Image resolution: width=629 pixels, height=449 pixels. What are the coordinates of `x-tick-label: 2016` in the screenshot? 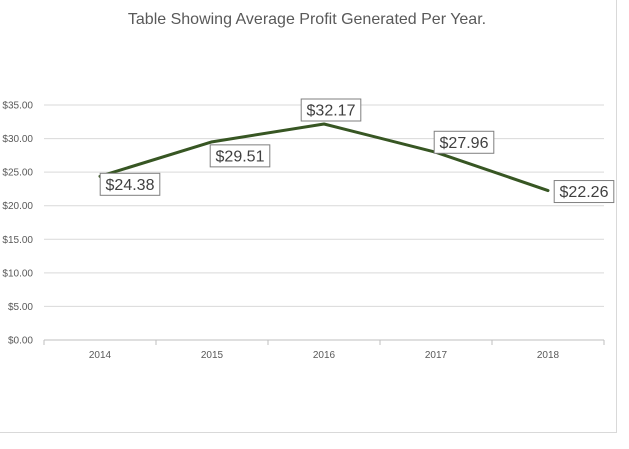 It's located at (324, 355).